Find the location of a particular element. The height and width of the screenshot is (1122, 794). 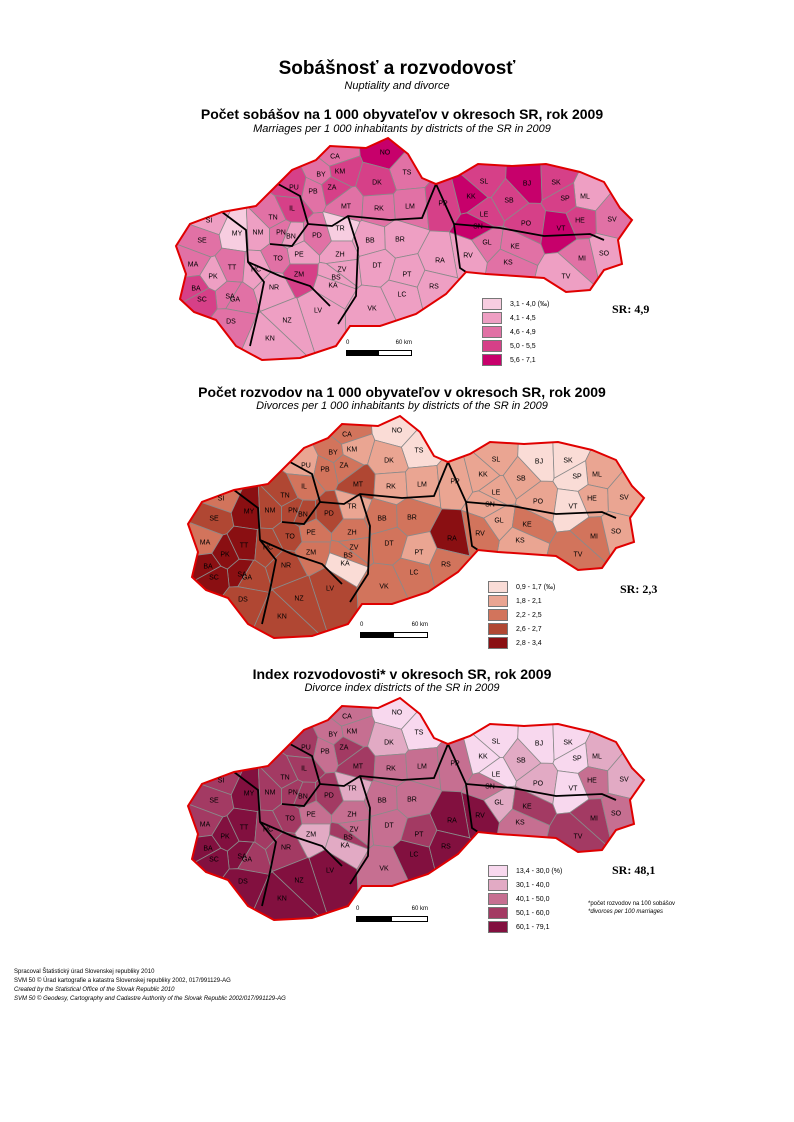

district-label: ML is located at coordinates (597, 475).